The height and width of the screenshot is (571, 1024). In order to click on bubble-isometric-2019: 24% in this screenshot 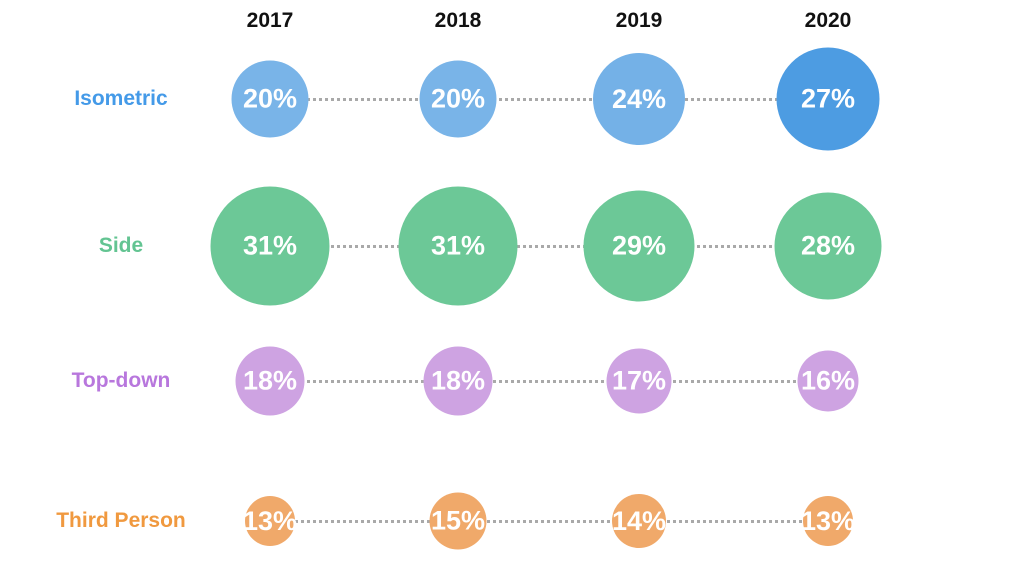, I will do `click(639, 99)`.